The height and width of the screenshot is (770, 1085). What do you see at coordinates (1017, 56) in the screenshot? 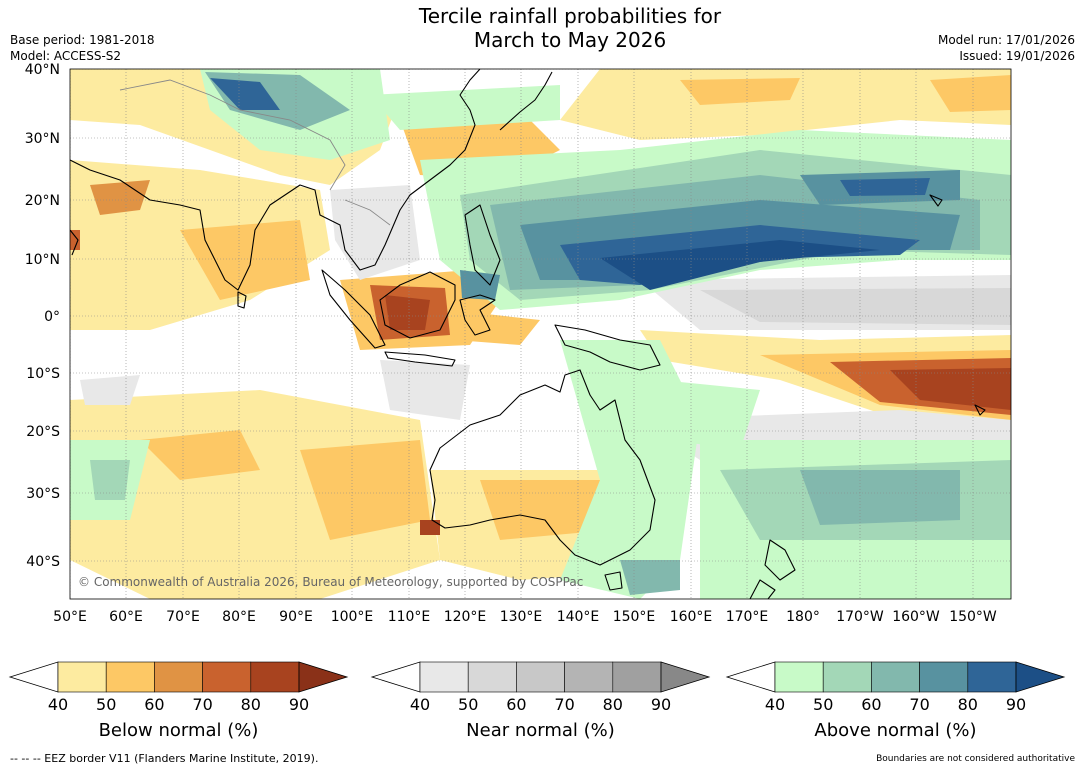
I see `issued-date: Issued: 19/01/2026` at bounding box center [1017, 56].